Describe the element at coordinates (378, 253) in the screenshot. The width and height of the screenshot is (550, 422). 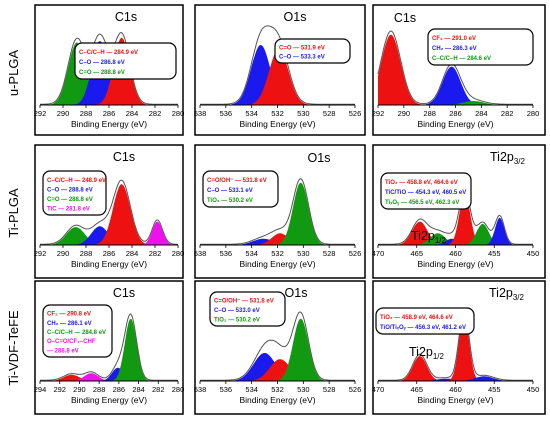
I see `x-tick-label: 470` at that location.